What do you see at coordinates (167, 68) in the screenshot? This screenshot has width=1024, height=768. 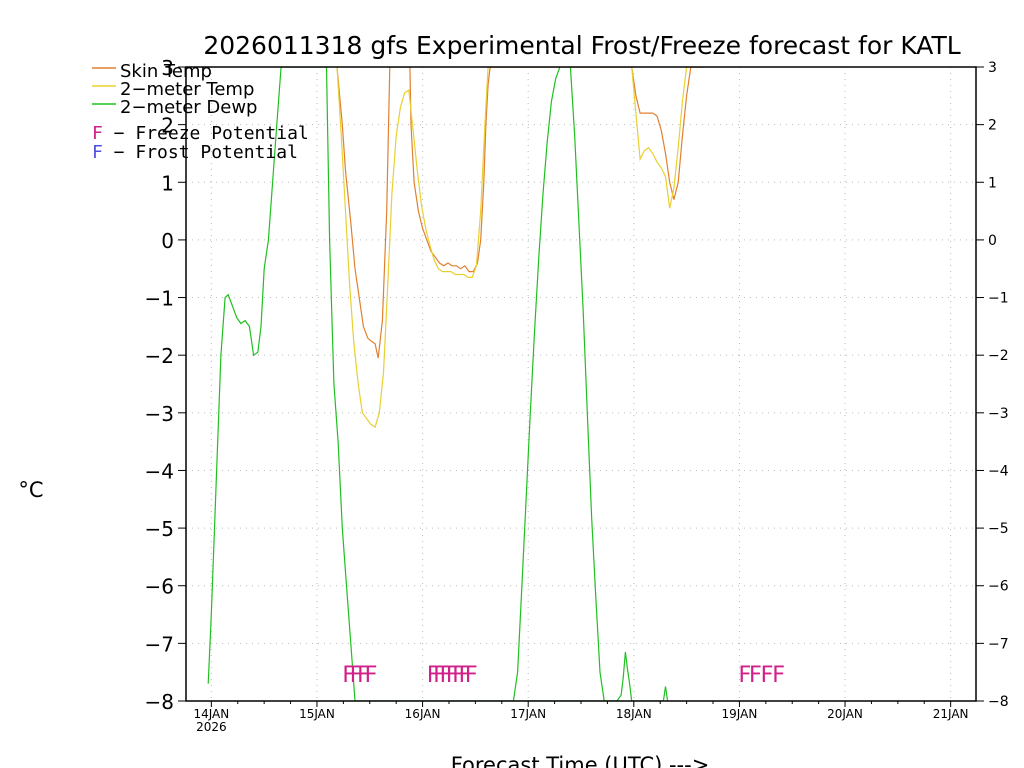 I see `y-tick-label-left: 3` at bounding box center [167, 68].